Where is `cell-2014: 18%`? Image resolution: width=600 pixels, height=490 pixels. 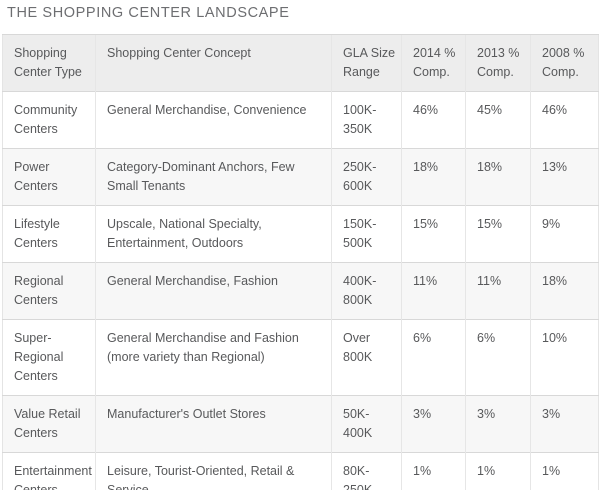
cell-2014: 18% is located at coordinates (433, 177).